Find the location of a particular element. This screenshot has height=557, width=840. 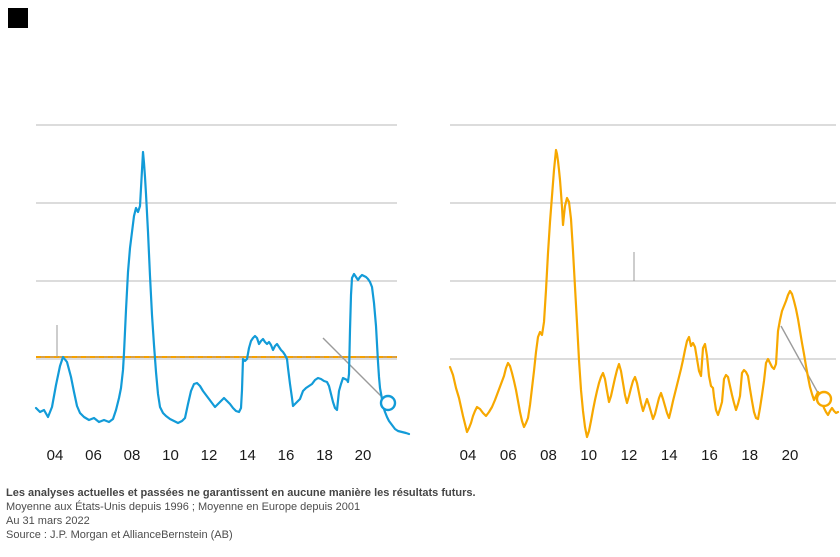

logo-square is located at coordinates (18, 18).